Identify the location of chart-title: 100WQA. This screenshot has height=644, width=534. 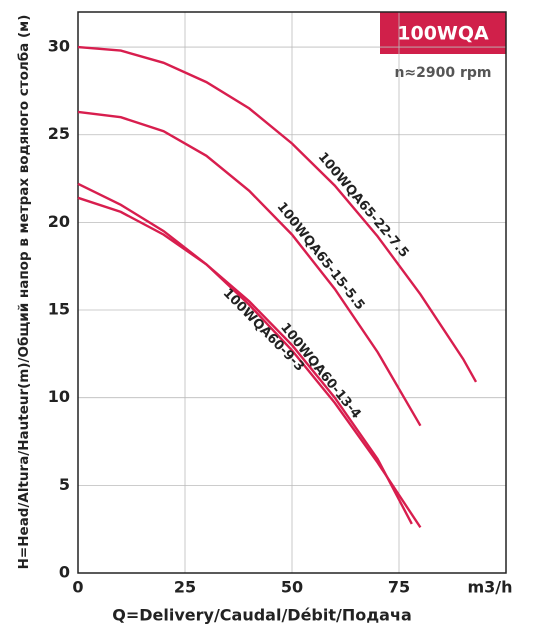
(443, 34).